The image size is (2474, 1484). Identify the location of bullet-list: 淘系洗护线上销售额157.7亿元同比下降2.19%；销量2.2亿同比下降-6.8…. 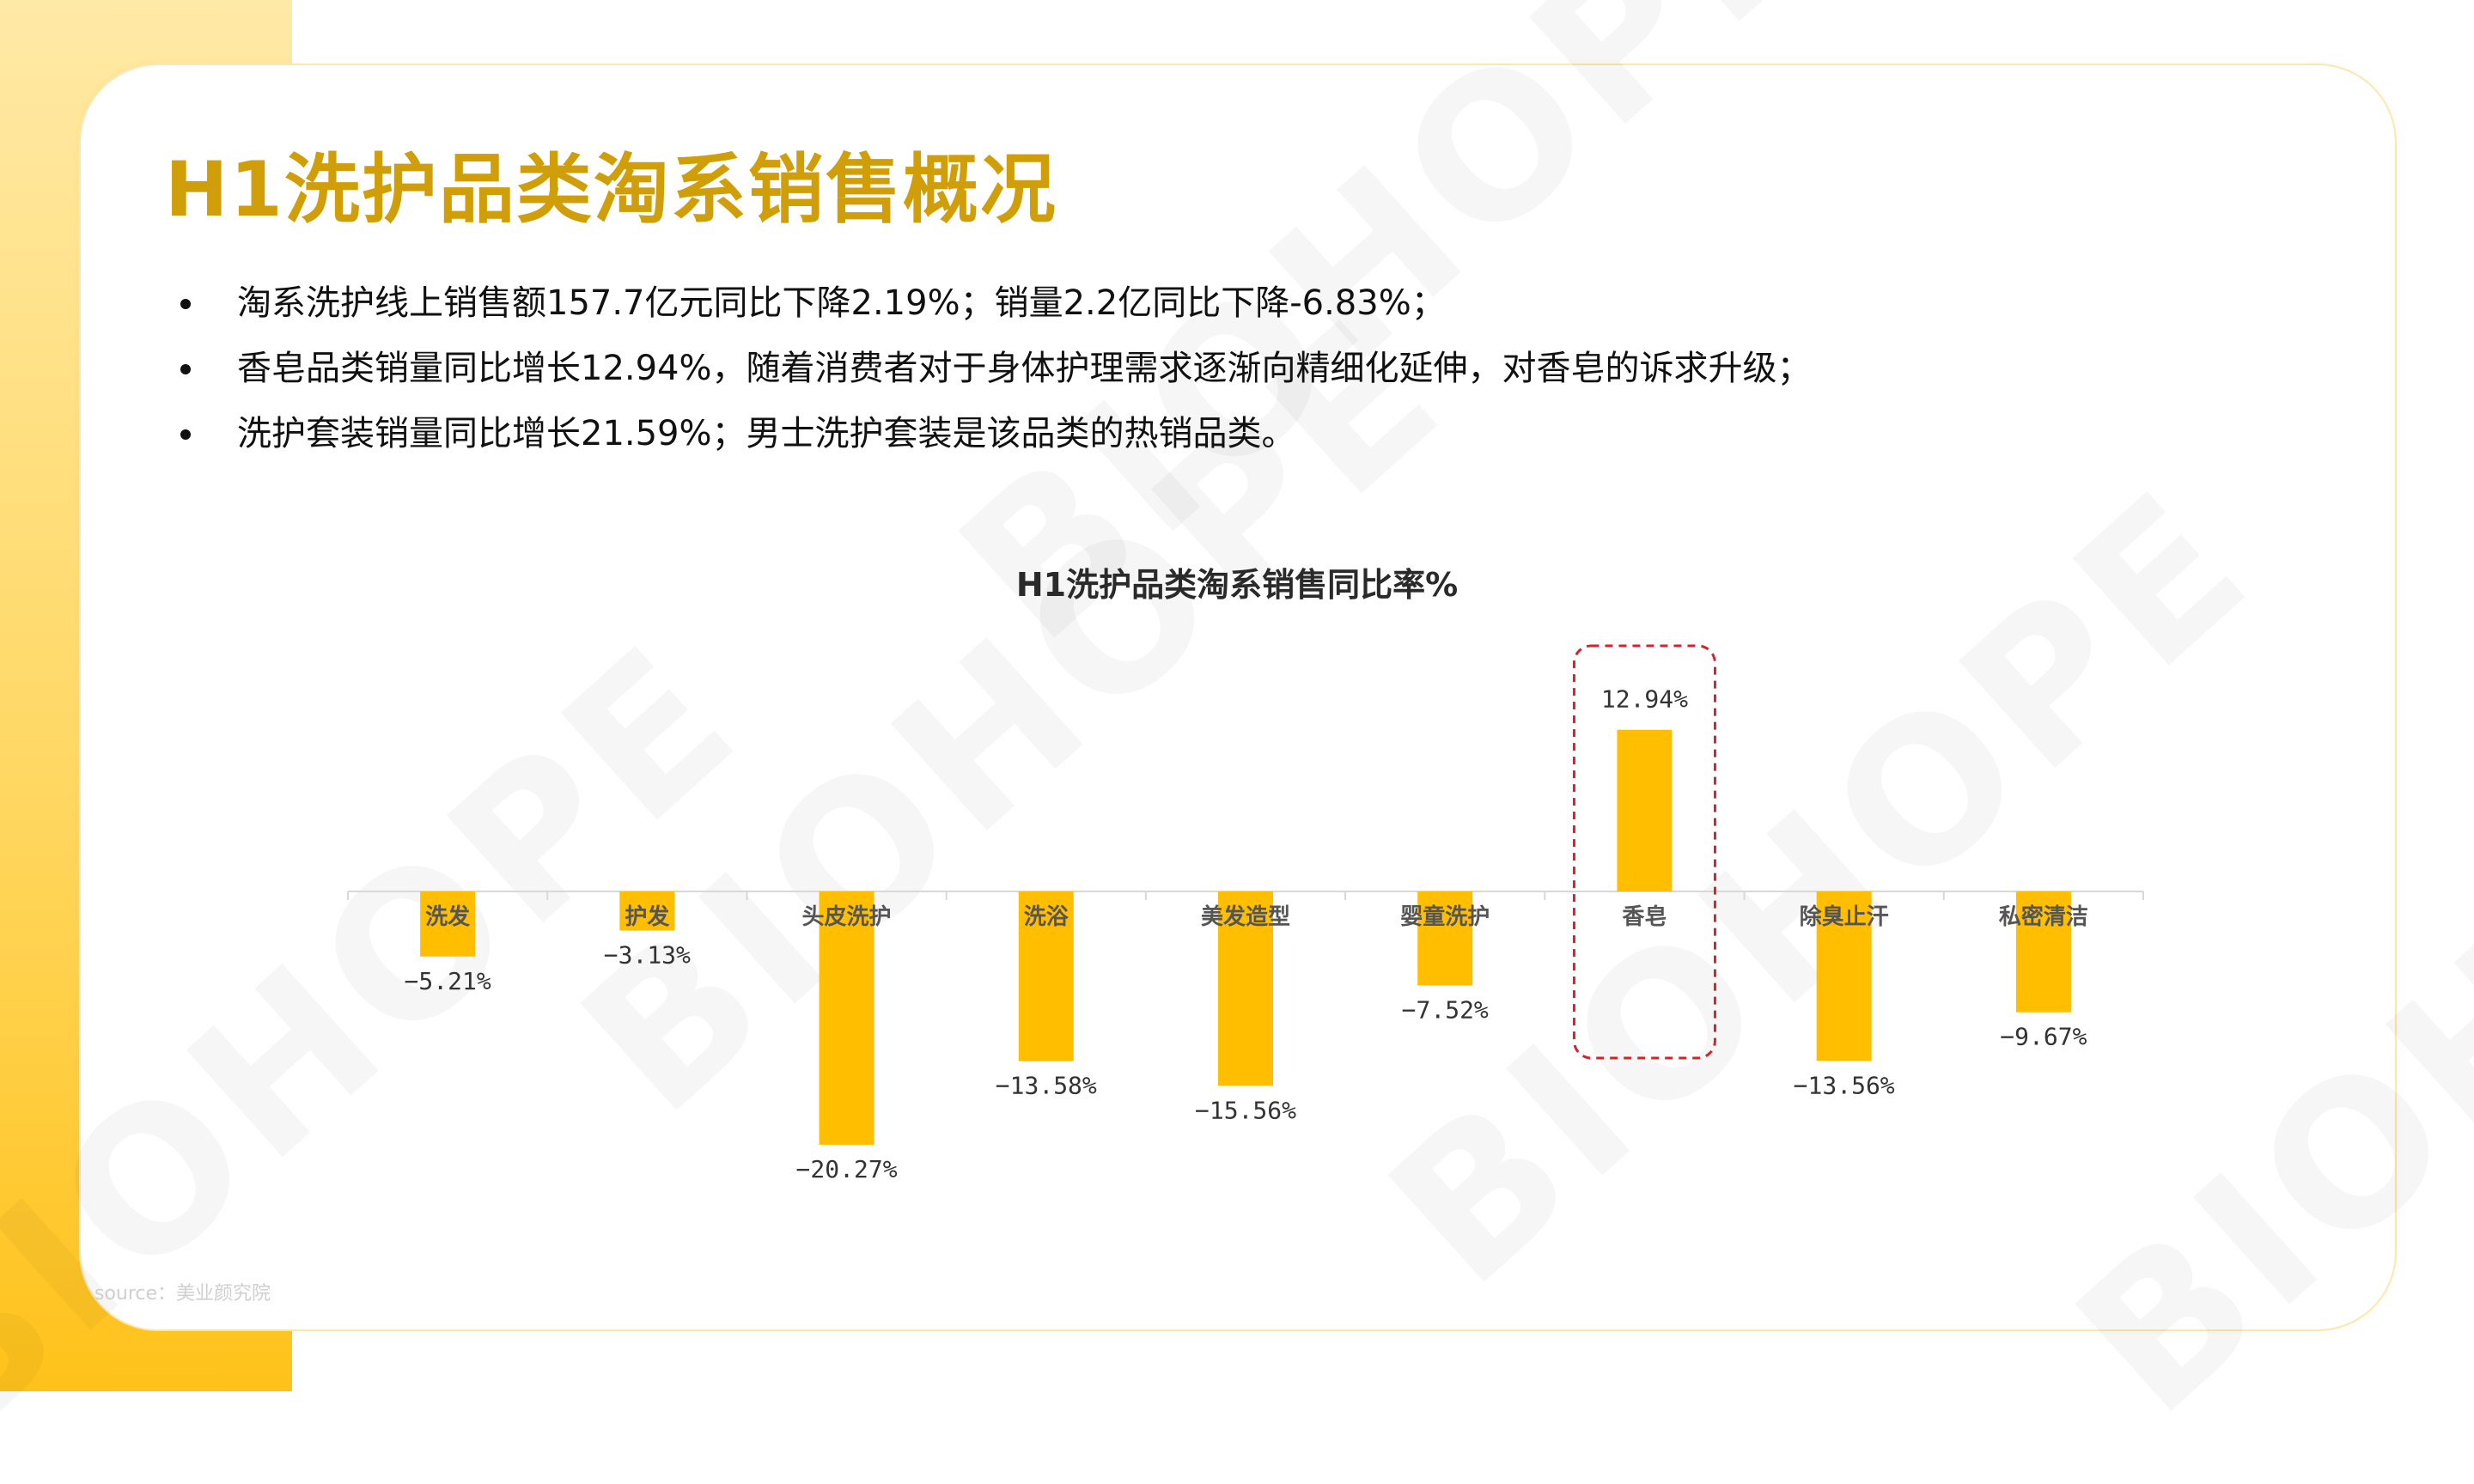
(996, 374).